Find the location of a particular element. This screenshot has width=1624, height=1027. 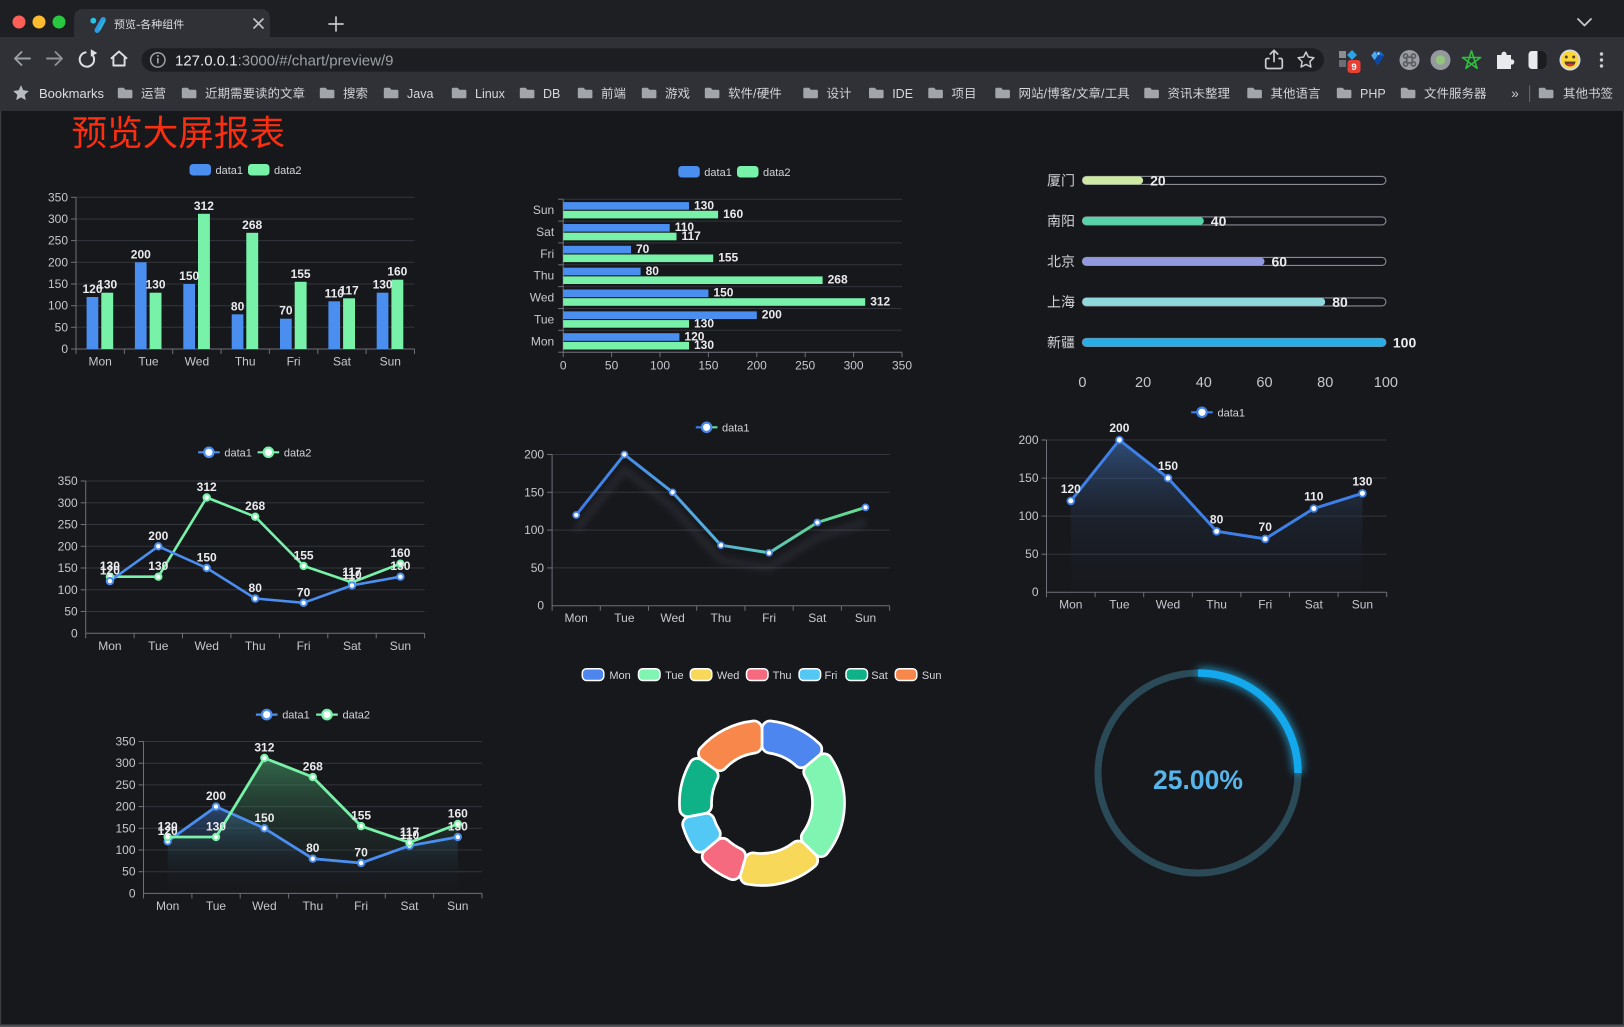

svg-text: 350 is located at coordinates (125, 742).